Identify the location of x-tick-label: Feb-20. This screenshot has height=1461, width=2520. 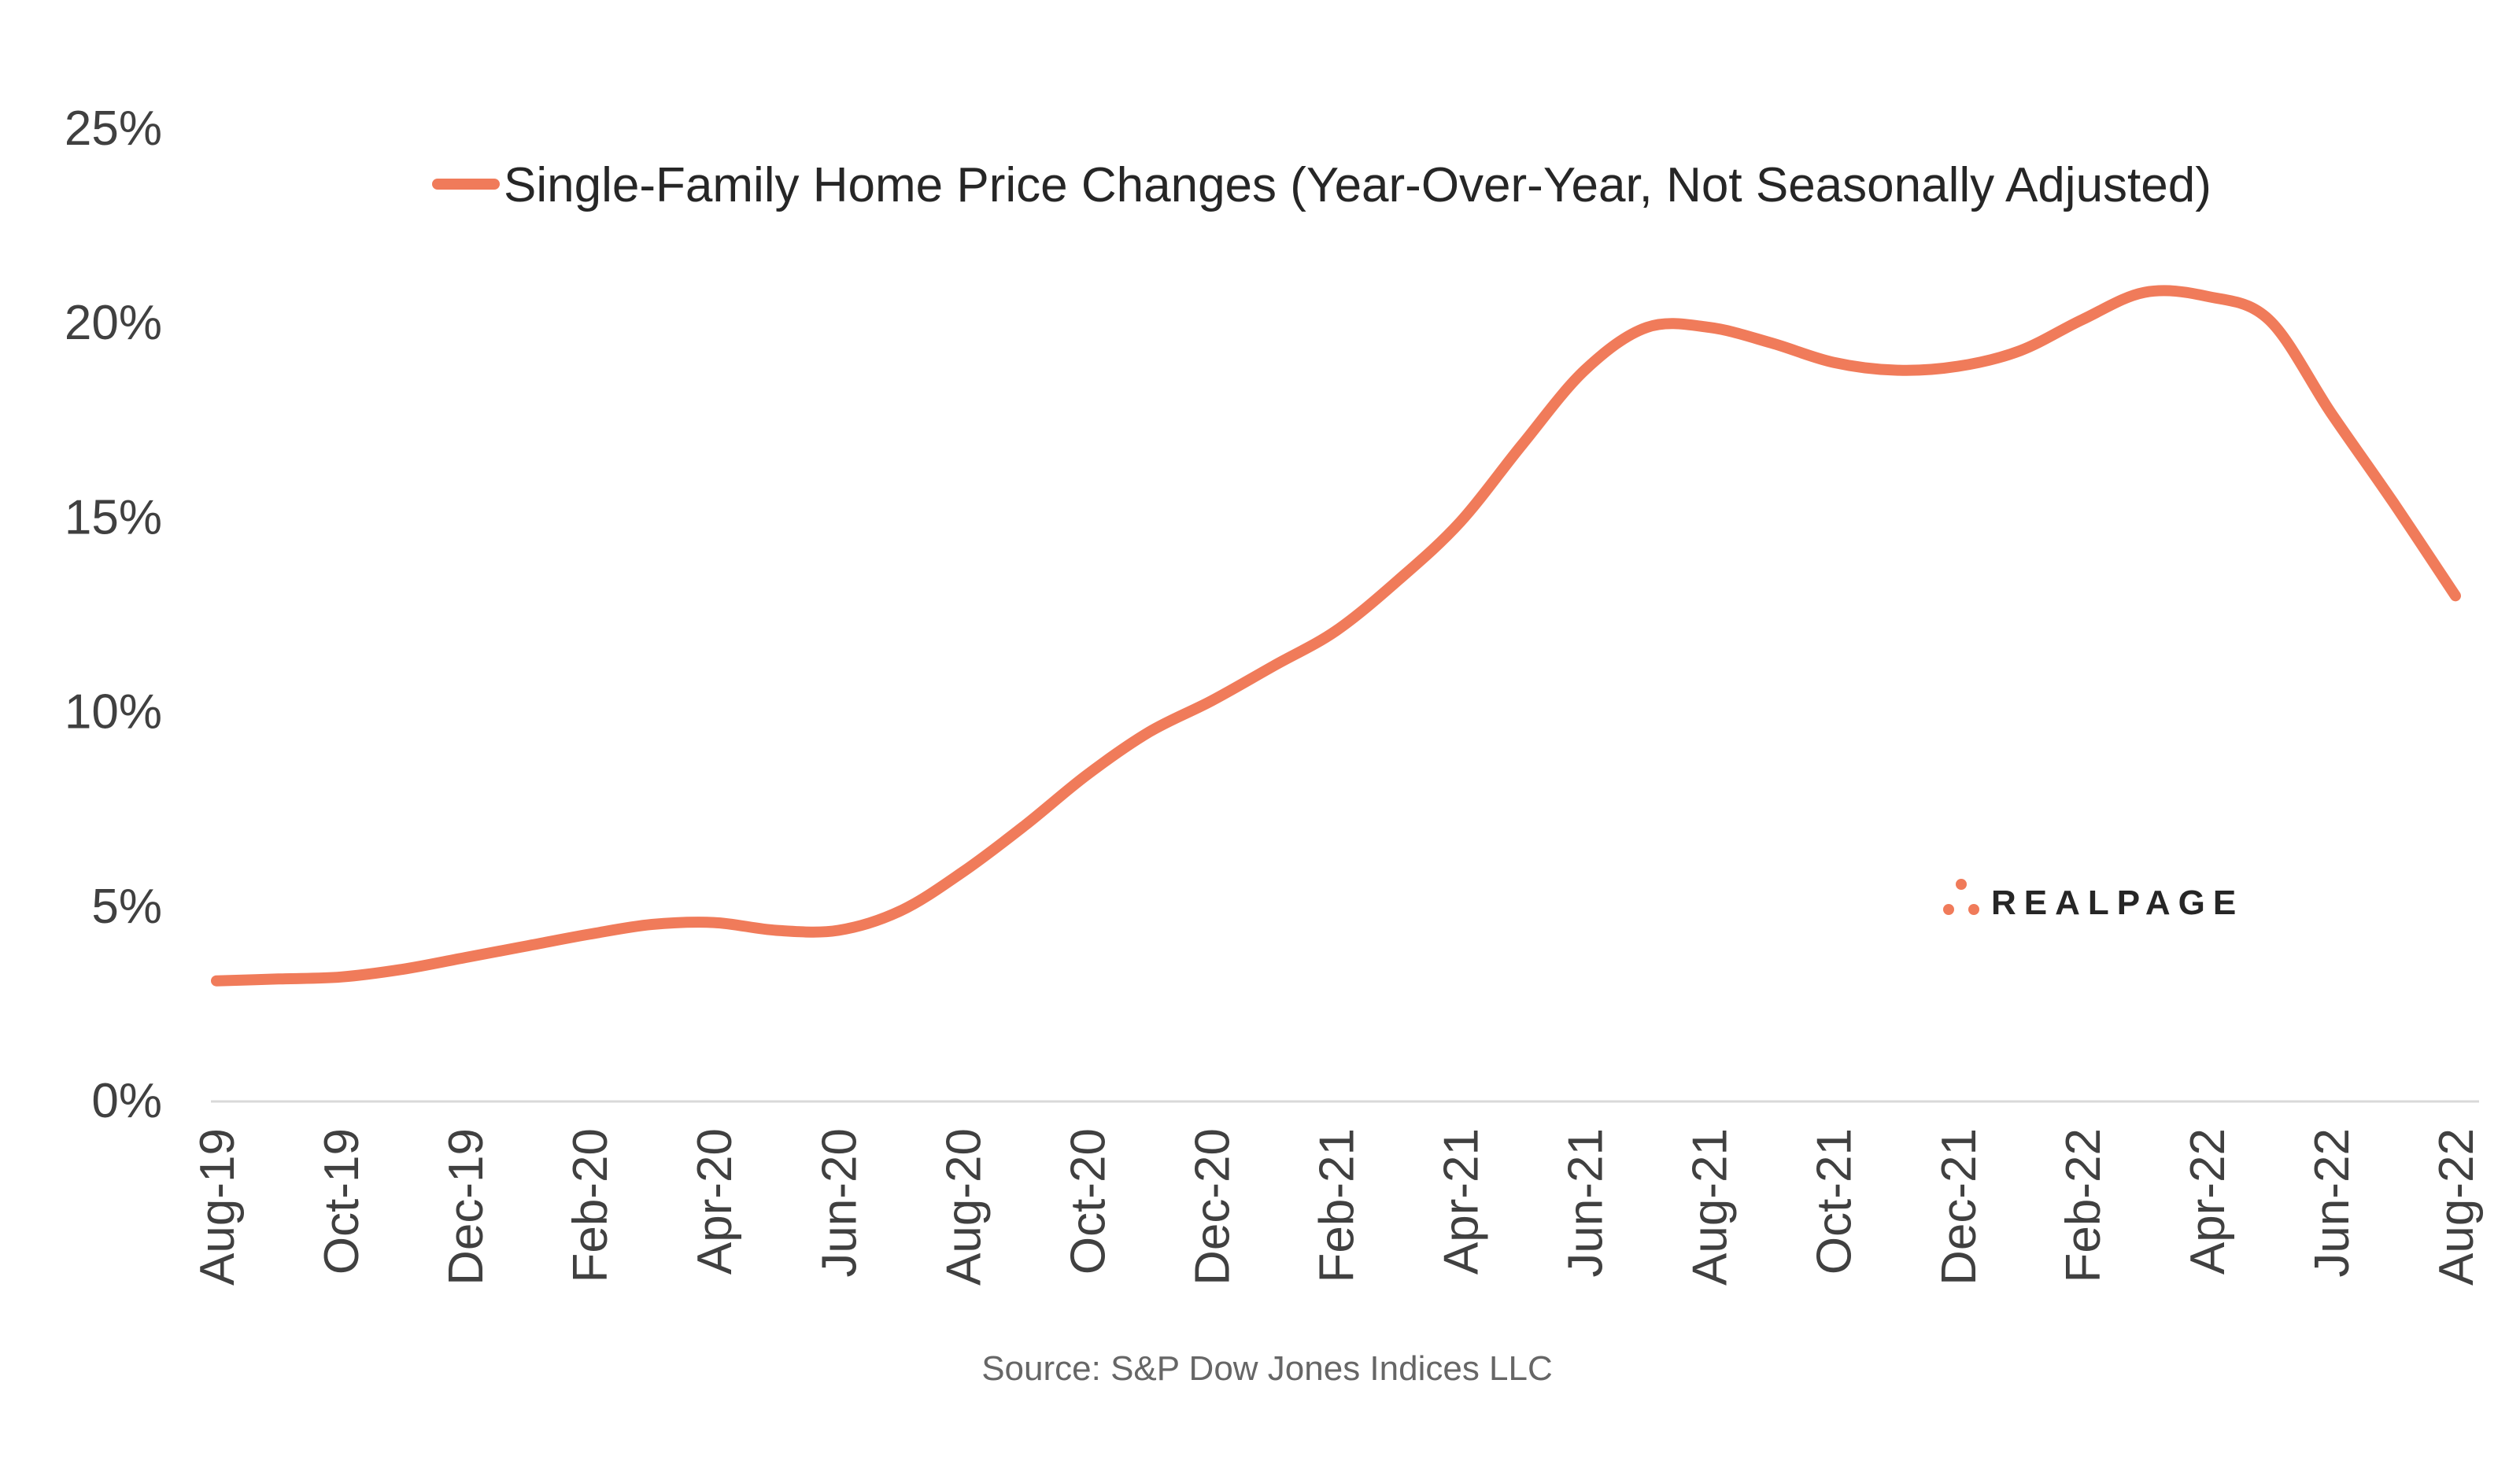
(590, 1205).